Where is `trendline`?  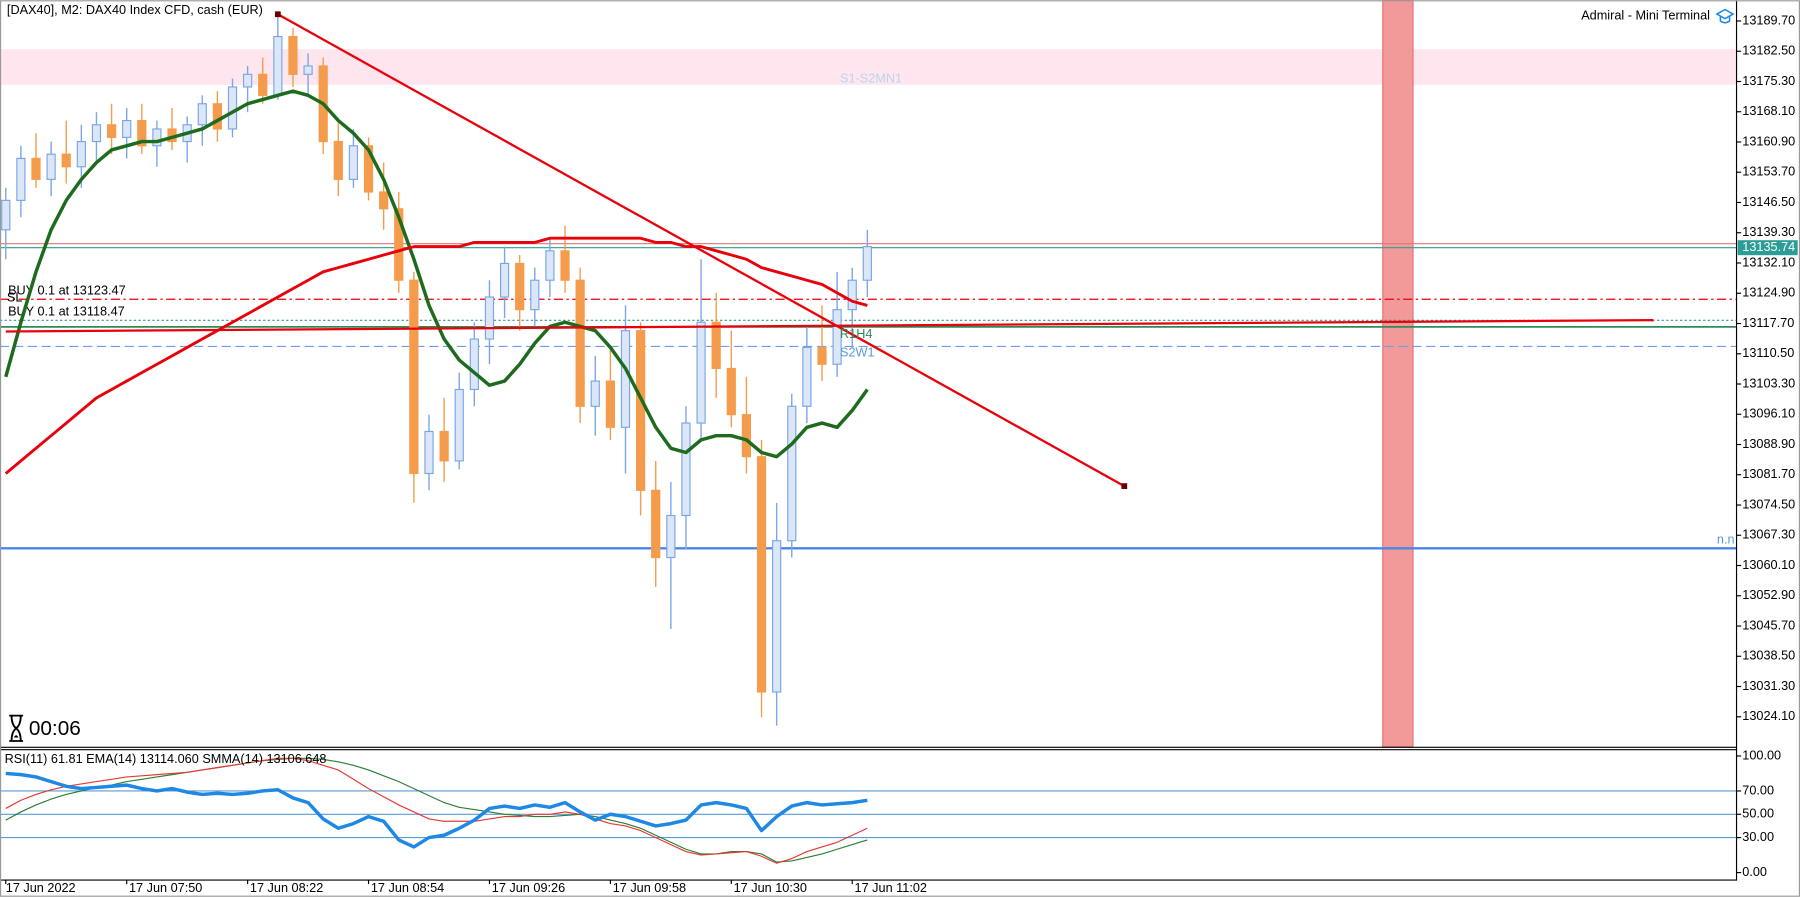
trendline is located at coordinates (829, 325).